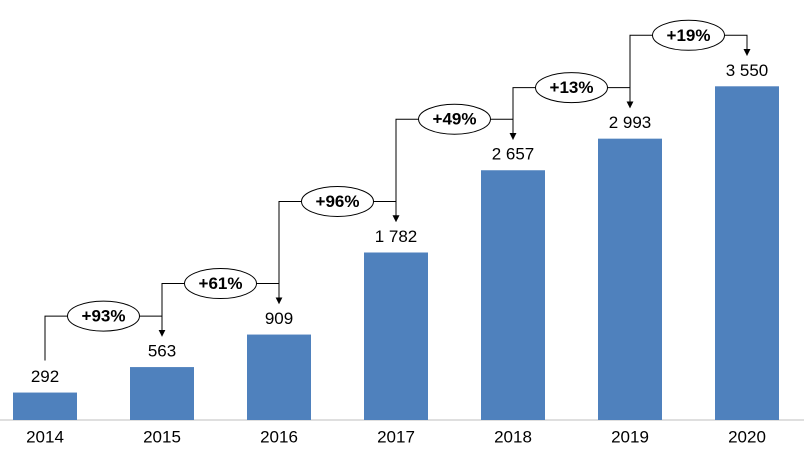  Describe the element at coordinates (513, 154) in the screenshot. I see `value-label: 2 657` at that location.